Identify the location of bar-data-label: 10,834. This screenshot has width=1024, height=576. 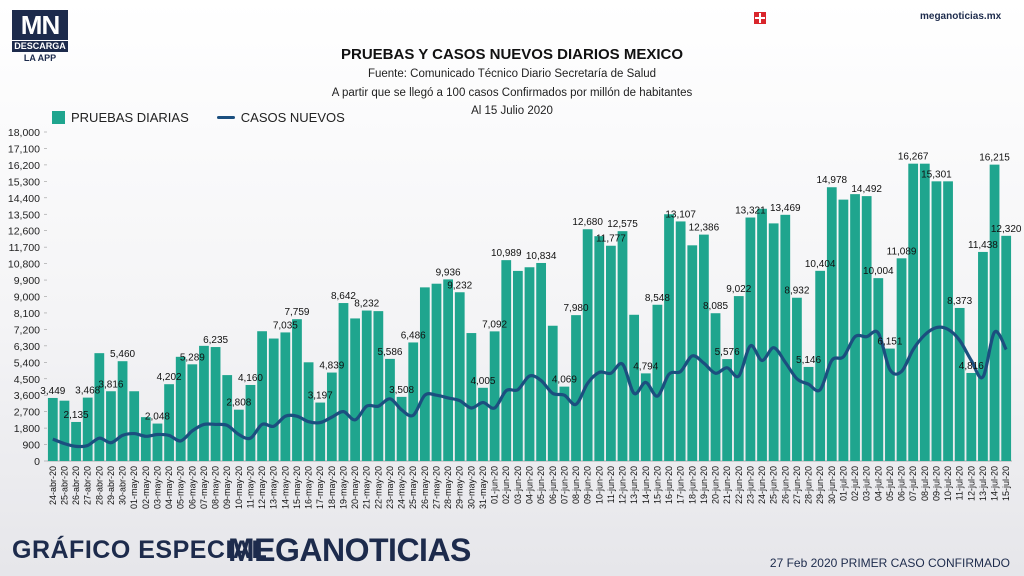
(541, 256).